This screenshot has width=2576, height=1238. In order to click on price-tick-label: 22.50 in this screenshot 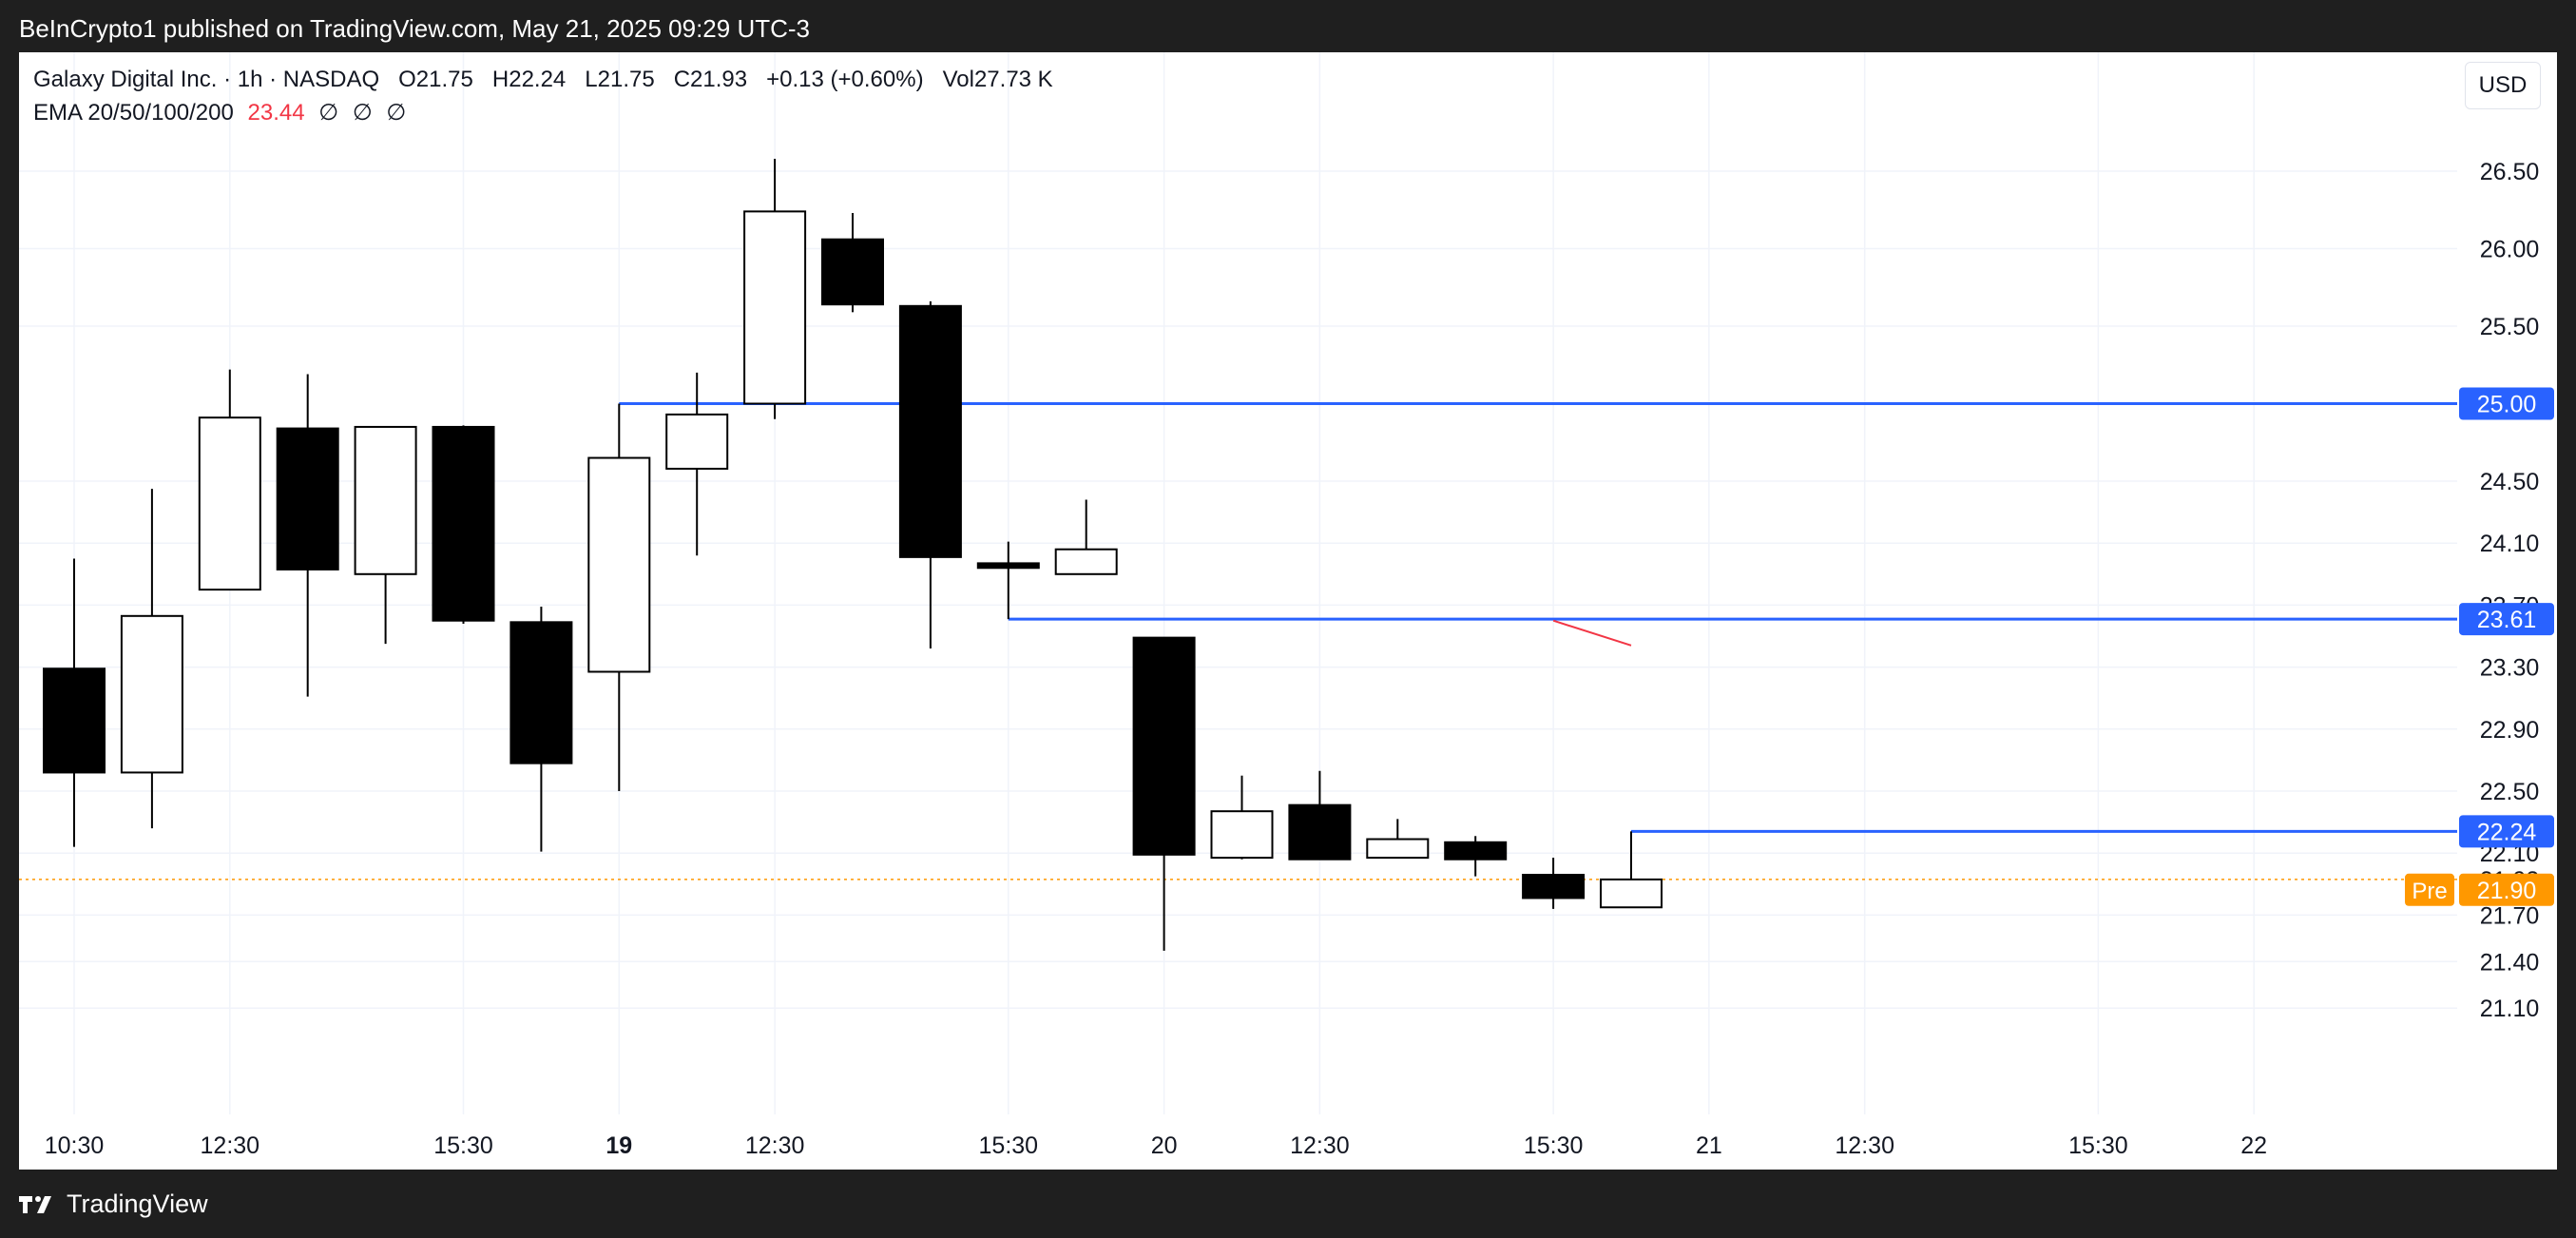, I will do `click(2510, 792)`.